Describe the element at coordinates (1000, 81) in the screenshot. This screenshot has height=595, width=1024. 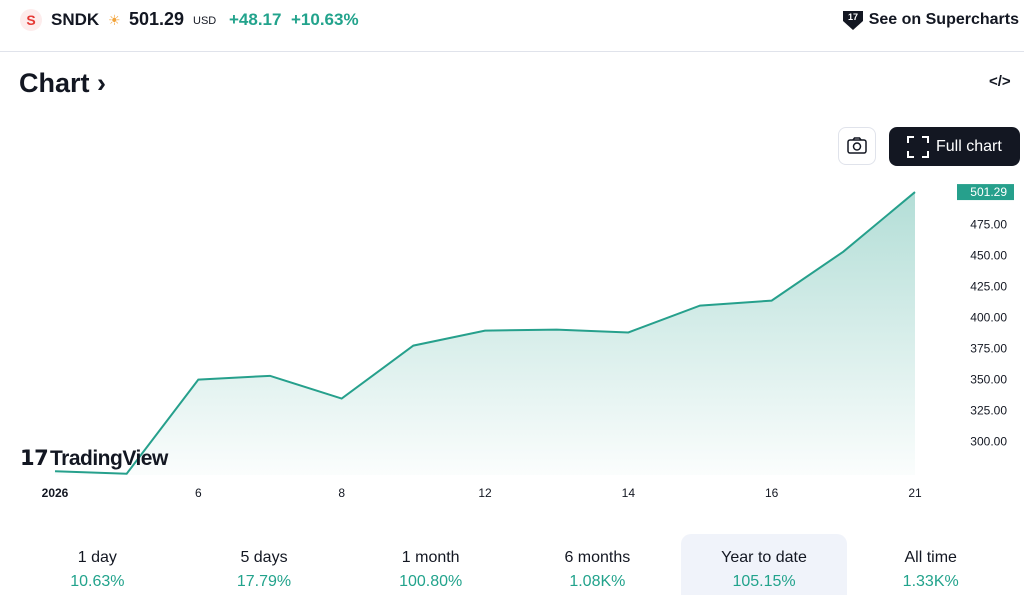
I see `embed-button: </>` at that location.